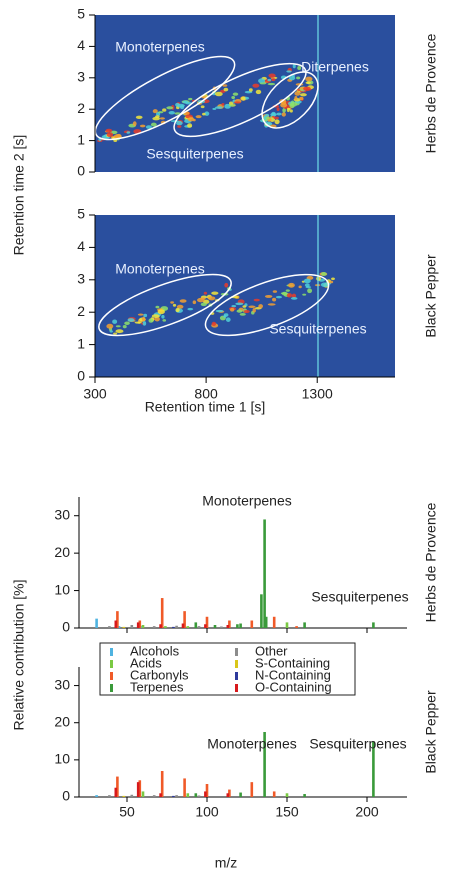 The height and width of the screenshot is (872, 449). What do you see at coordinates (81, 77) in the screenshot?
I see `y-tick-label: 3` at bounding box center [81, 77].